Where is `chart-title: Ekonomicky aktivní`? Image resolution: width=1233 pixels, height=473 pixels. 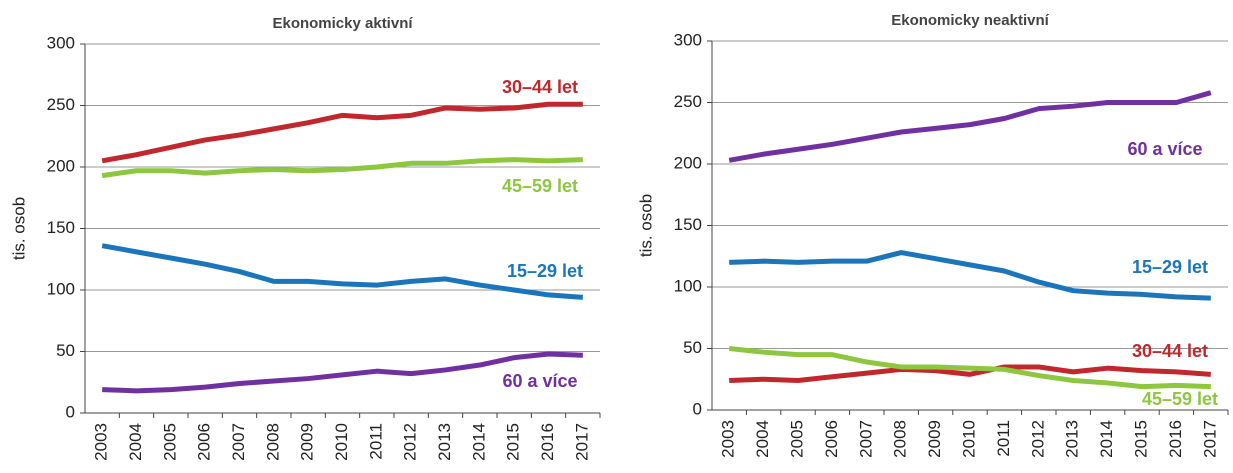
chart-title: Ekonomicky aktivní is located at coordinates (342, 23).